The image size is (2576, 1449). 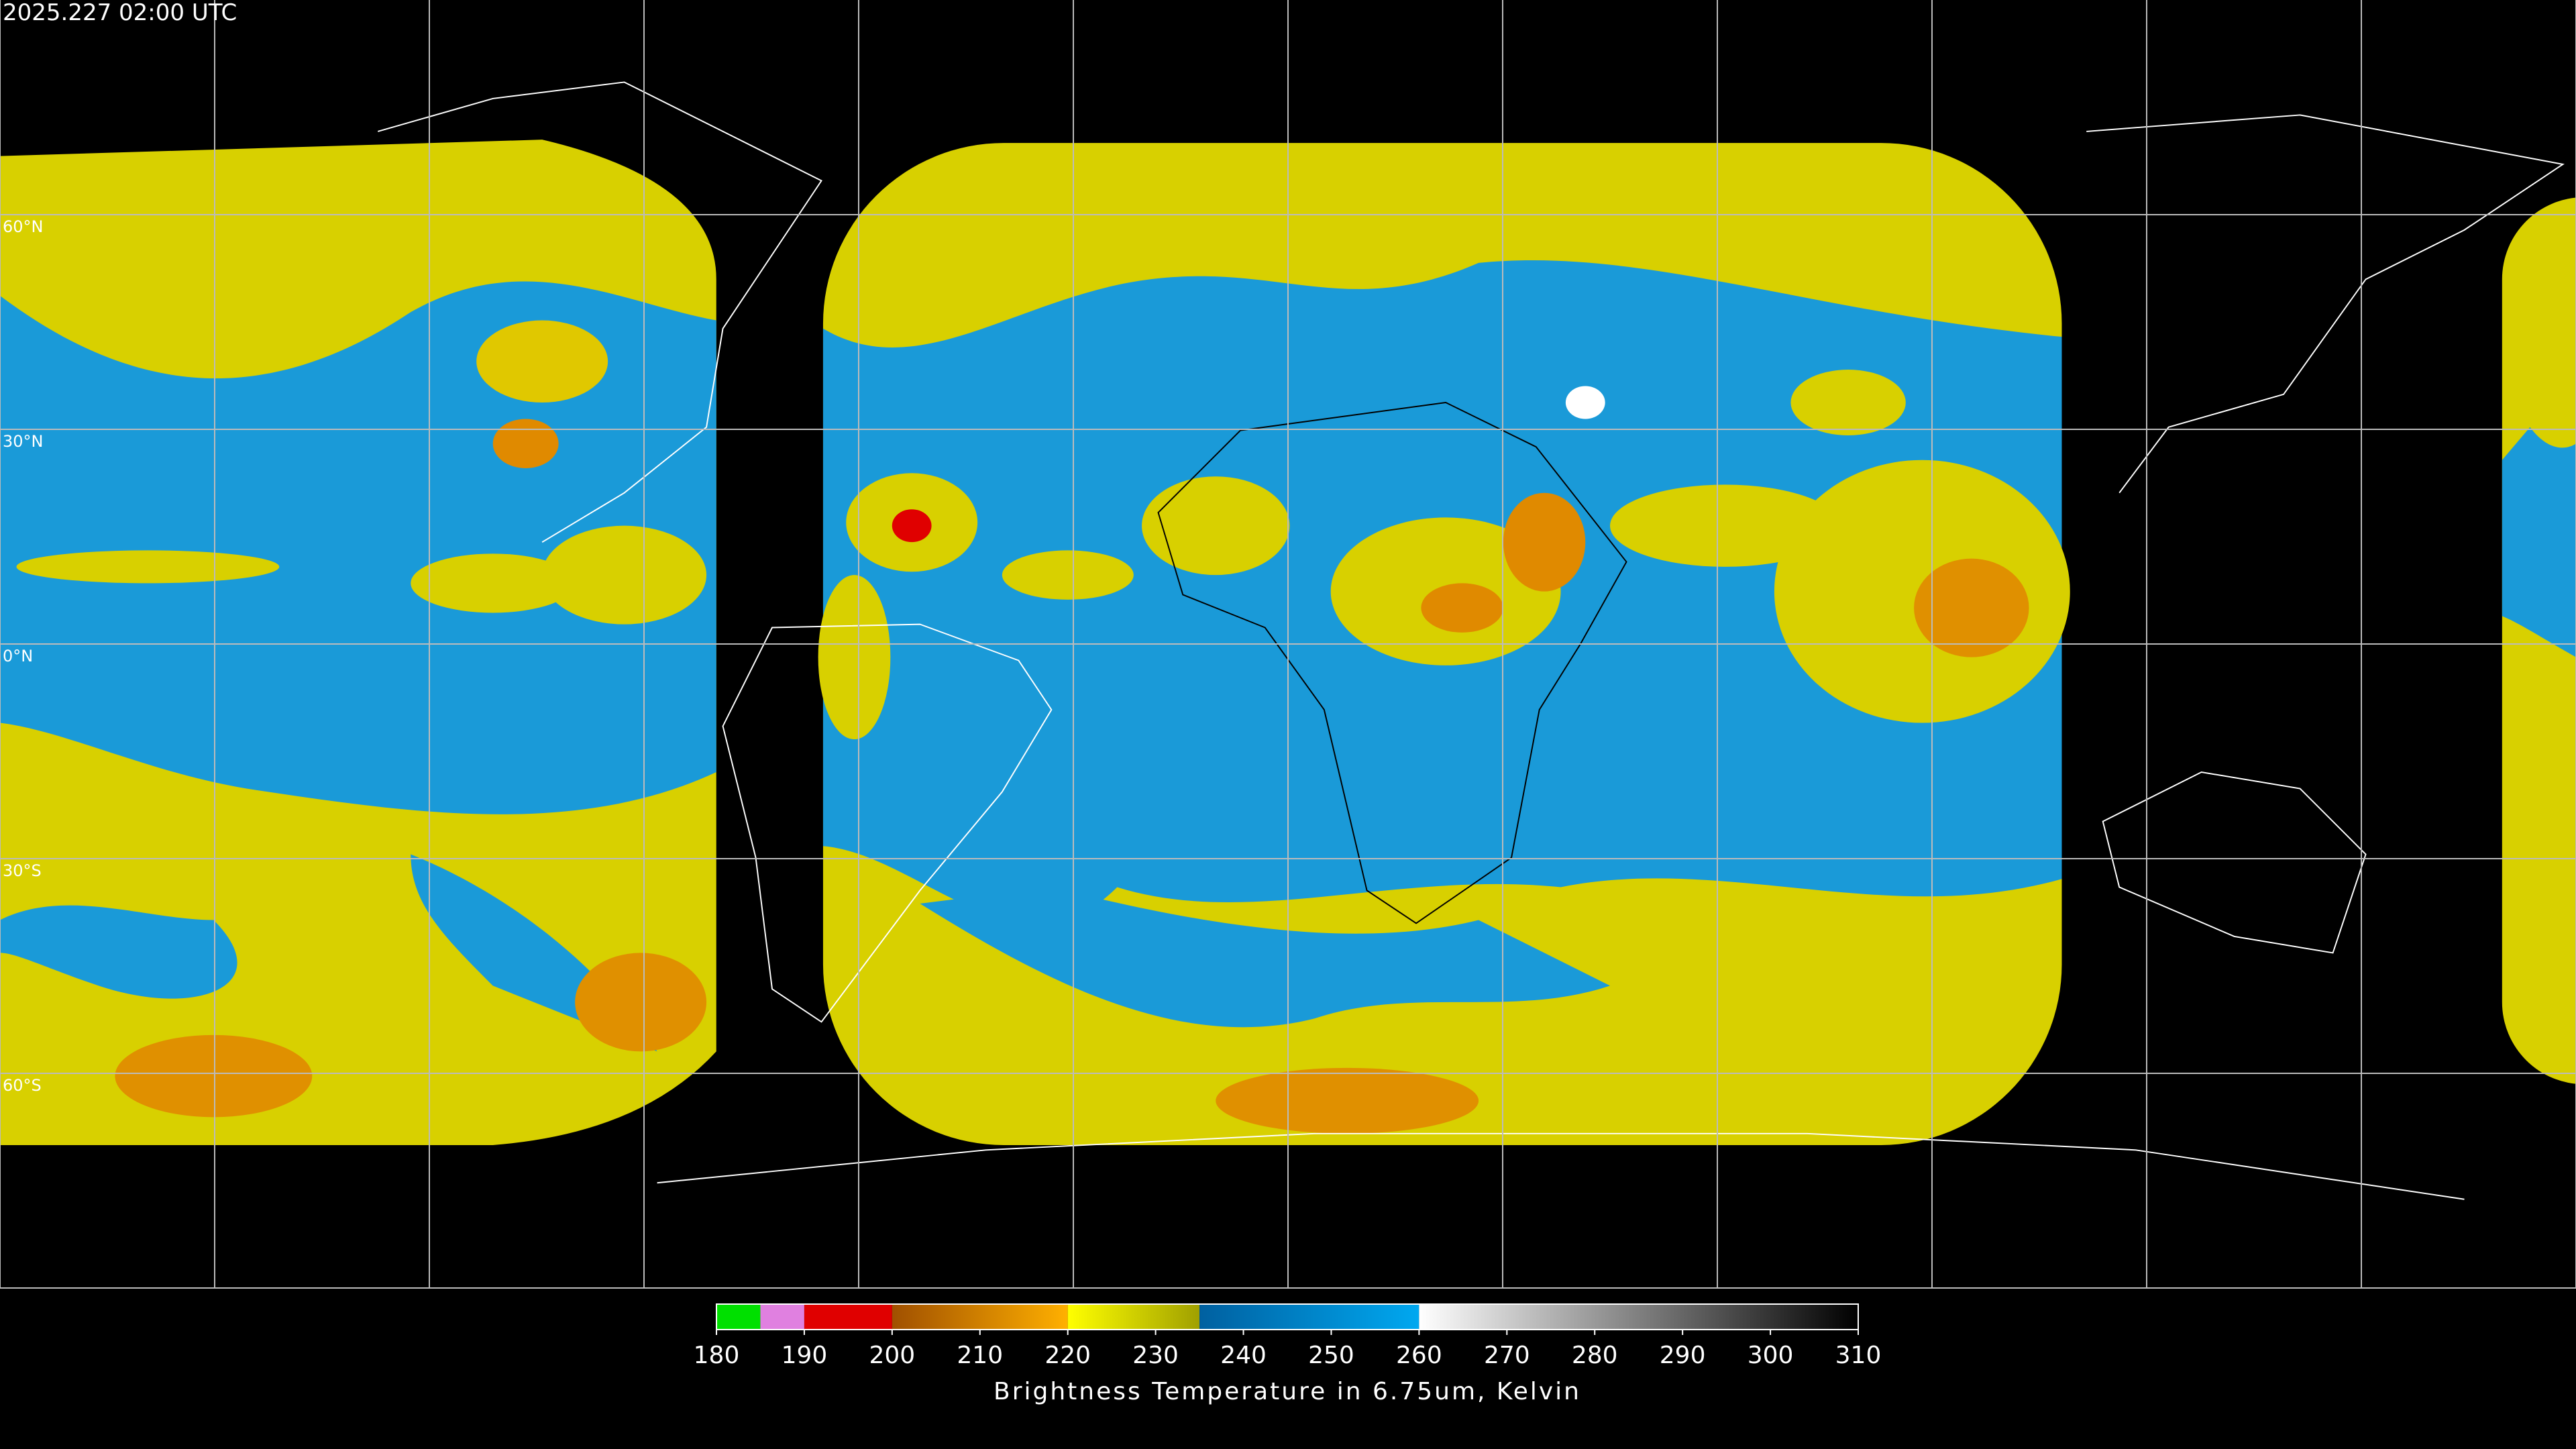 I want to click on colorbar-tick-label: 190, so click(x=805, y=1355).